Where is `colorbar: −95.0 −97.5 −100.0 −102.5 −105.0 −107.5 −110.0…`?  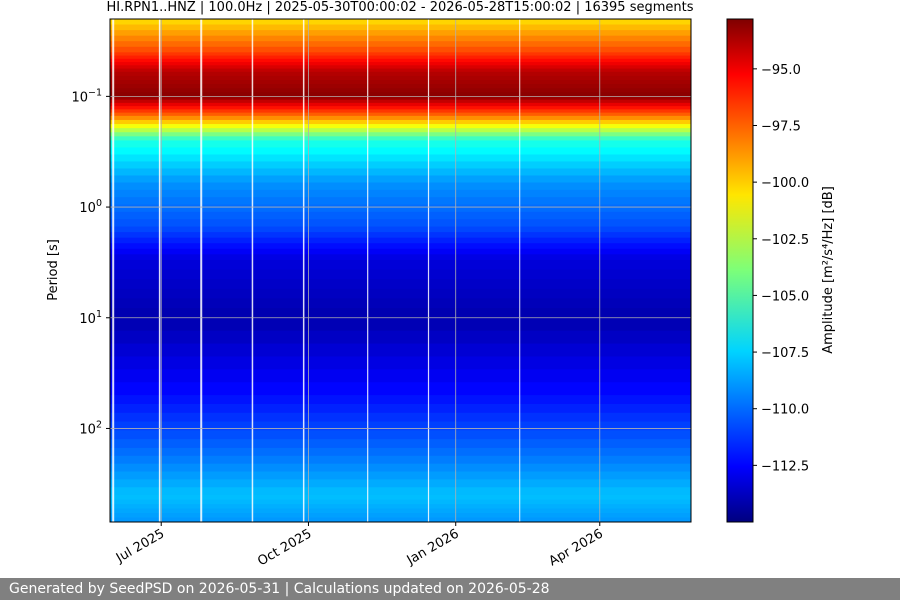 colorbar: −95.0 −97.5 −100.0 −102.5 −105.0 −107.5 −110.0… is located at coordinates (781, 270).